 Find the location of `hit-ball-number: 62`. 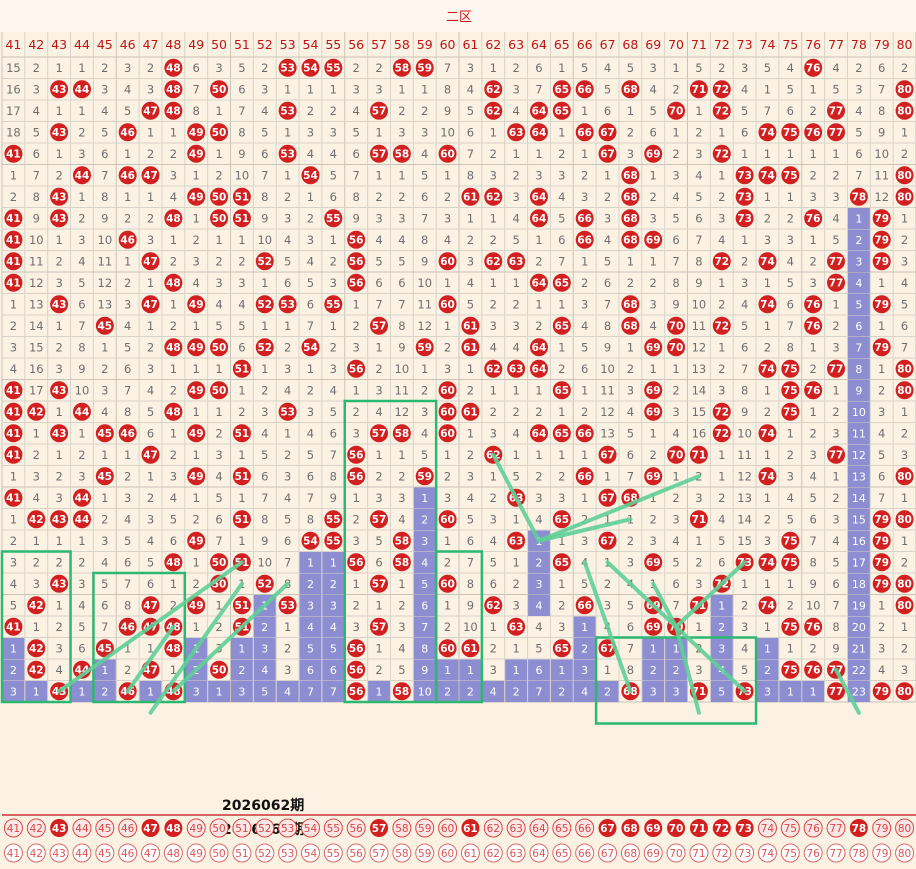

hit-ball-number: 62 is located at coordinates (493, 198).